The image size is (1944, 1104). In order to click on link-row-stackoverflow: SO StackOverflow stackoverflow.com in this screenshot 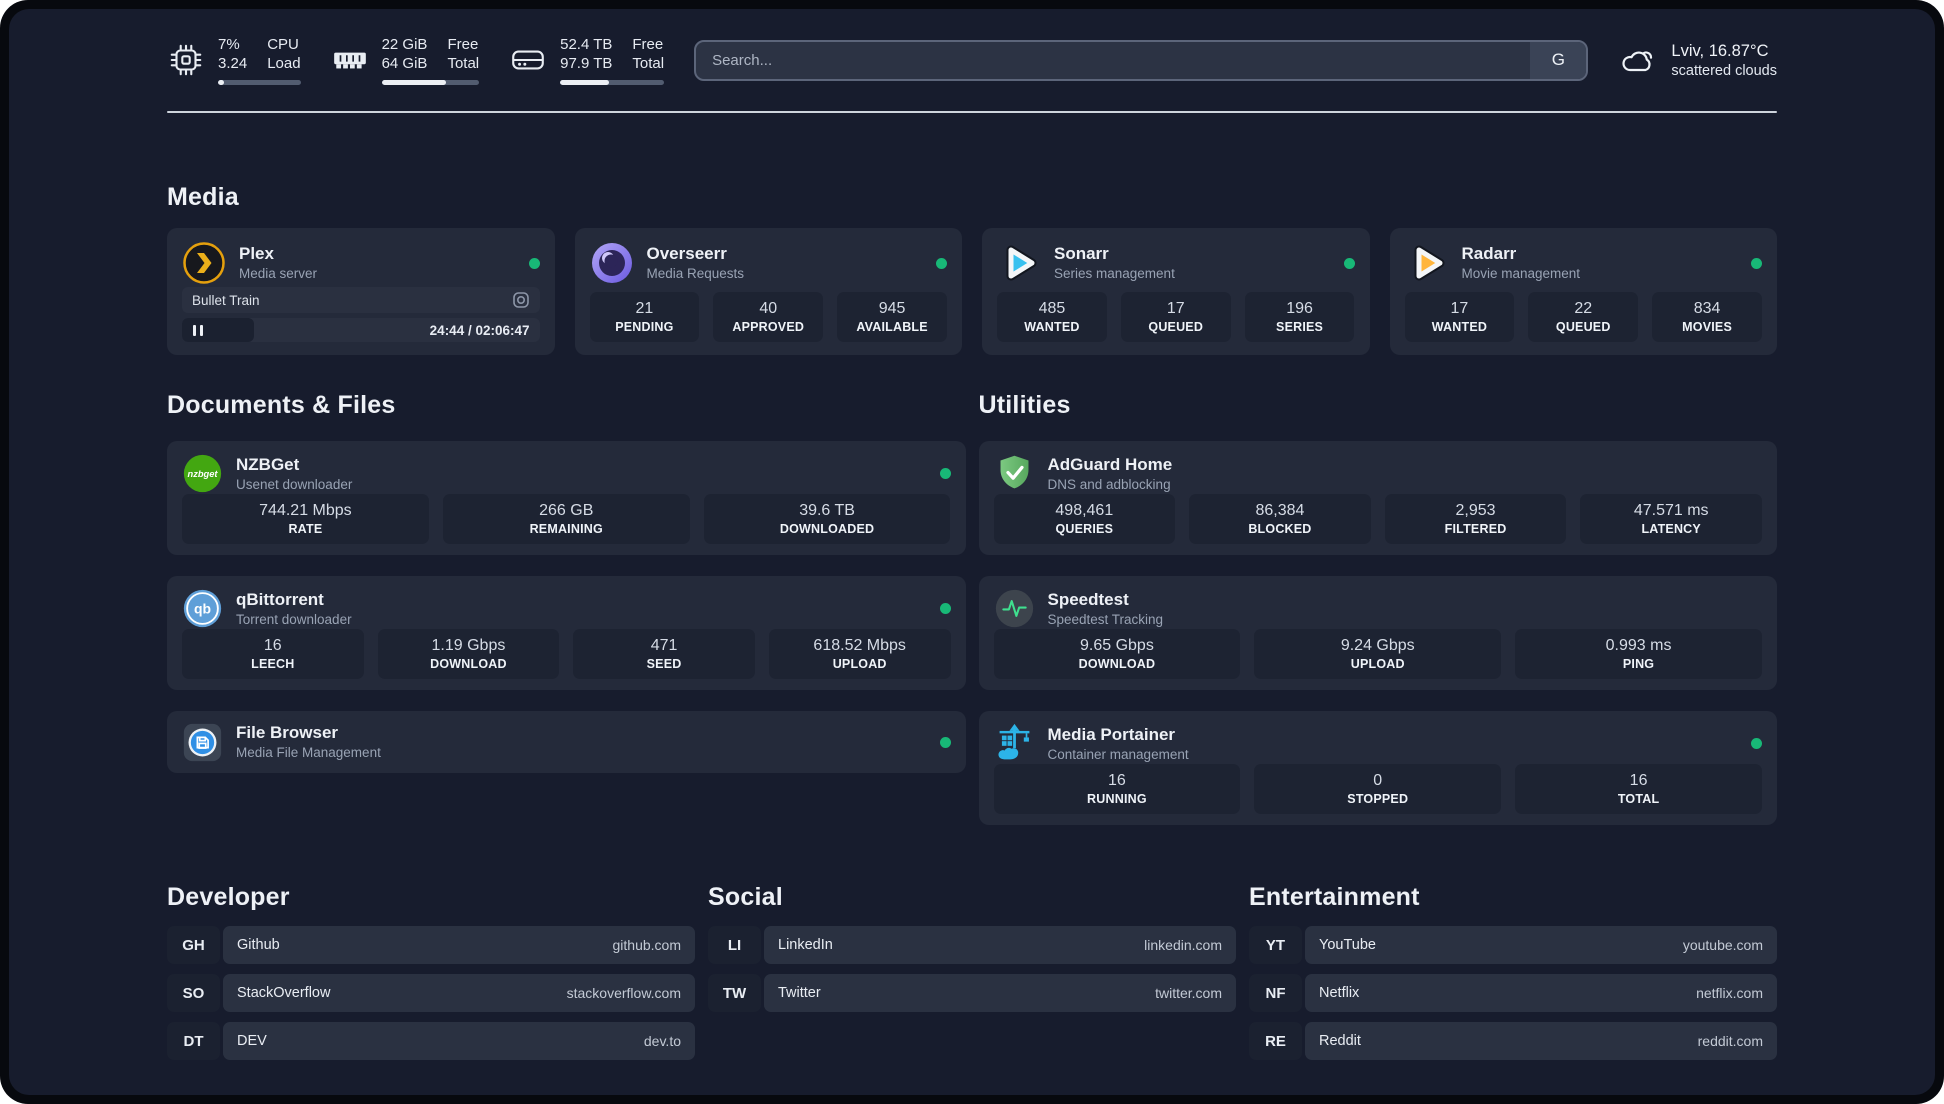, I will do `click(431, 993)`.